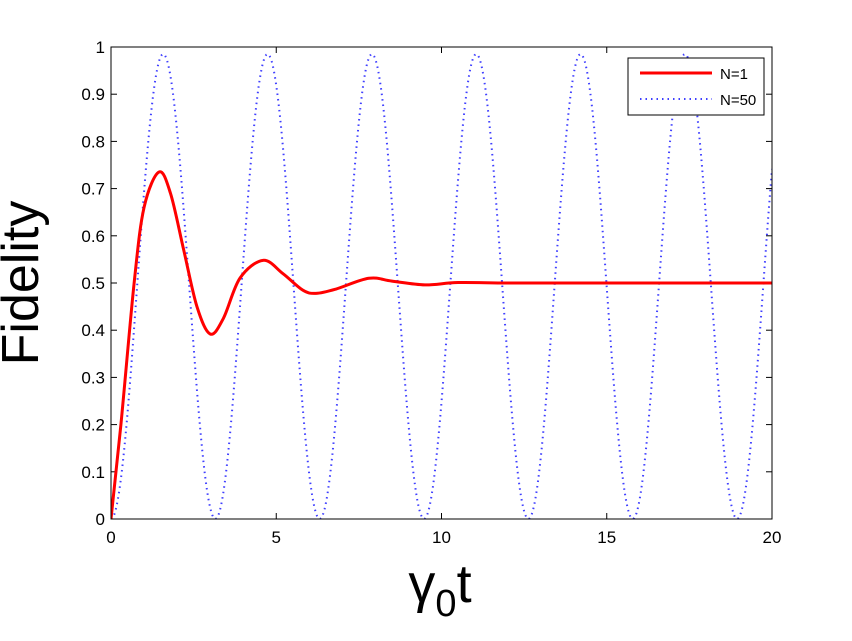 This screenshot has width=852, height=641. Describe the element at coordinates (276, 537) in the screenshot. I see `x-tick-label: 5` at that location.